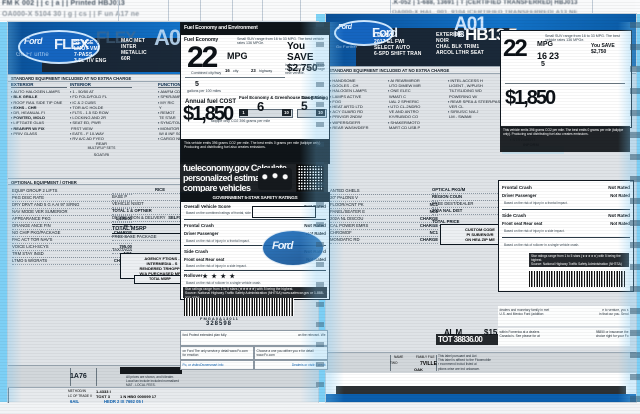 The height and width of the screenshot is (414, 640). Describe the element at coordinates (481, 390) in the screenshot. I see `footer-black-bar` at that location.